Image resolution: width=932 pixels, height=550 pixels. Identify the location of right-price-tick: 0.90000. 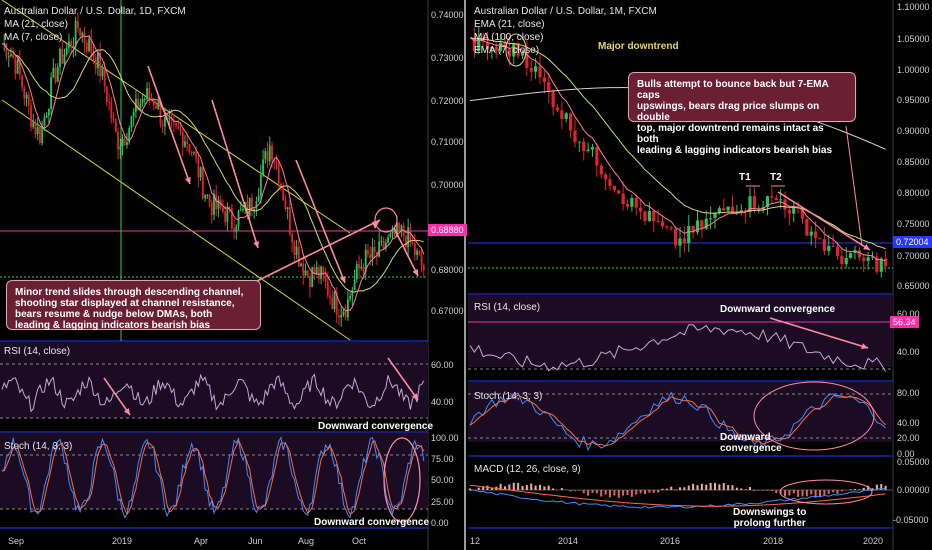
(913, 131).